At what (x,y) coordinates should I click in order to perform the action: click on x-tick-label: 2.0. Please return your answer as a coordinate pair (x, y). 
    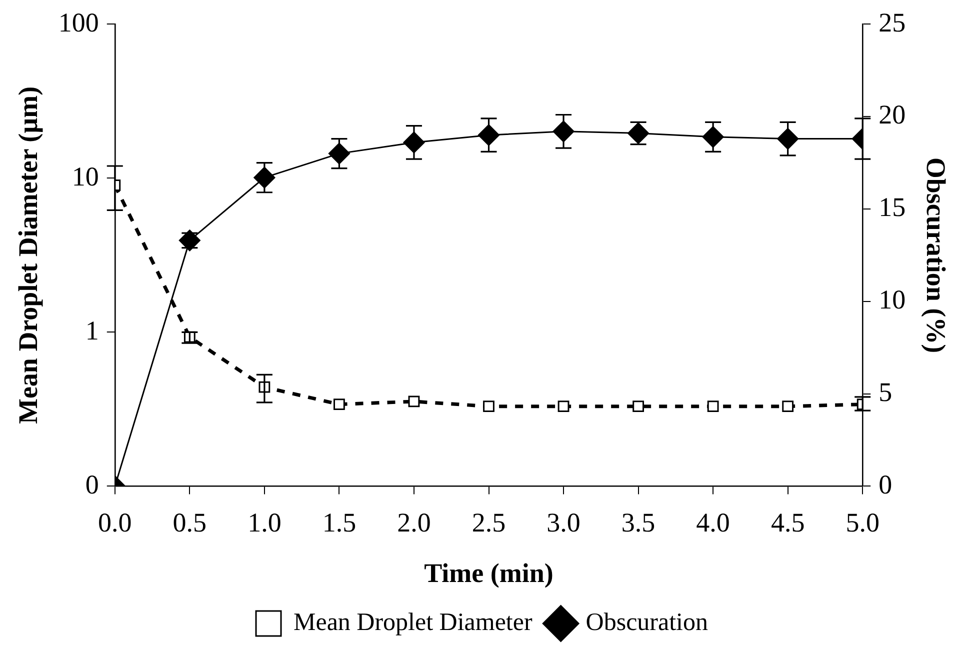
    Looking at the image, I should click on (414, 522).